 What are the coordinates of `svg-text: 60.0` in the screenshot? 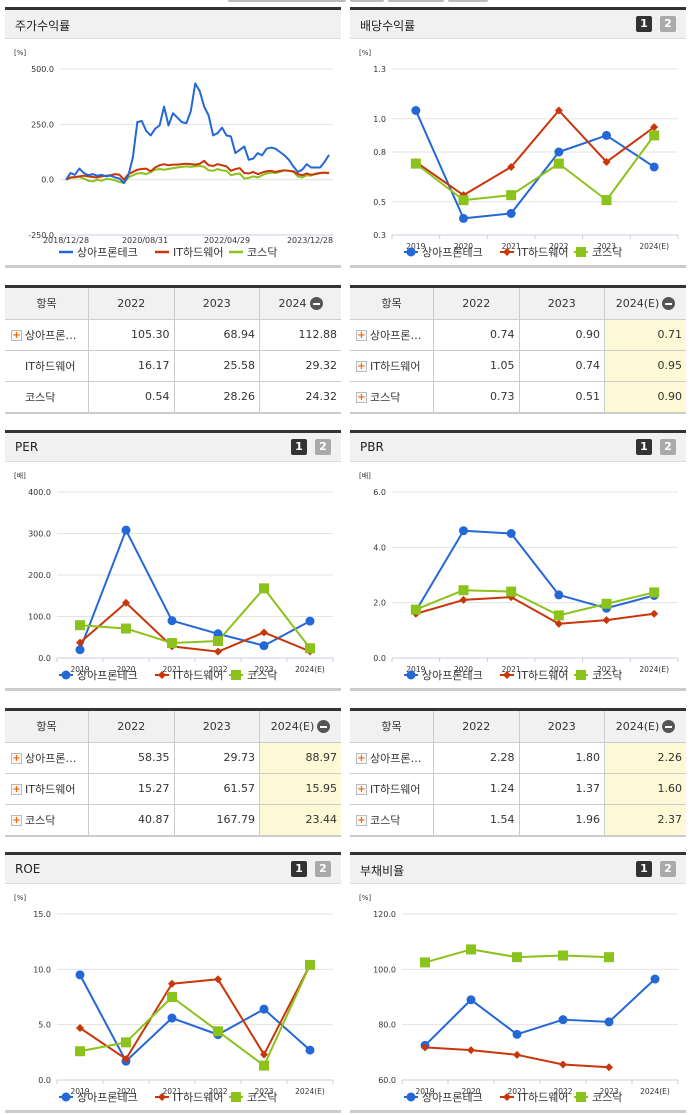 It's located at (387, 1080).